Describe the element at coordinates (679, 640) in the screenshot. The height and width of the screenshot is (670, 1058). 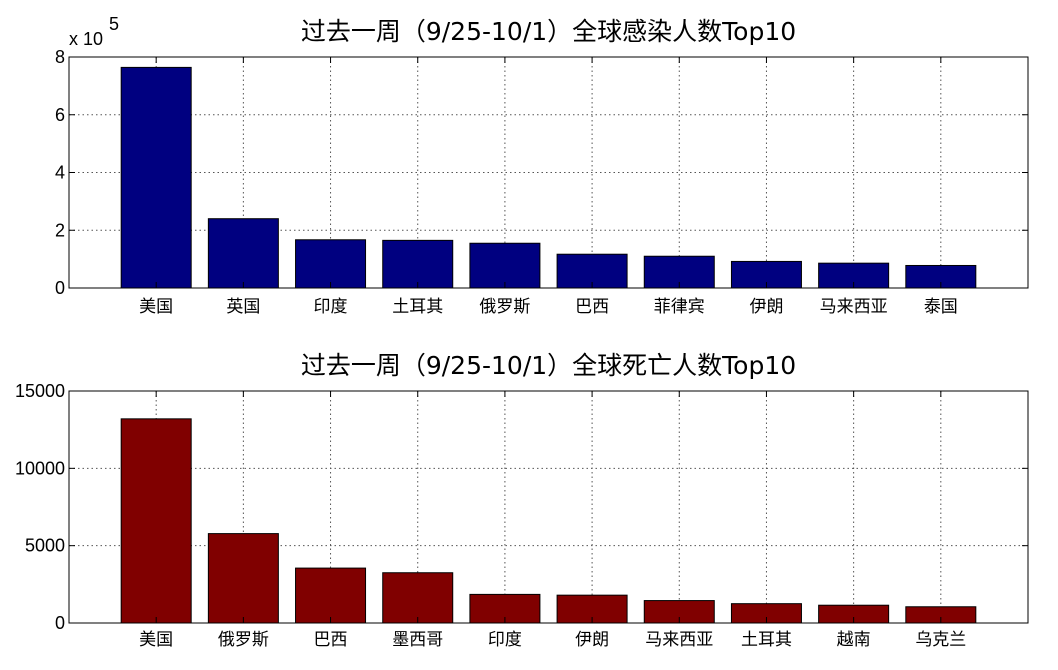
I see `death-category-label: 马来西亚` at that location.